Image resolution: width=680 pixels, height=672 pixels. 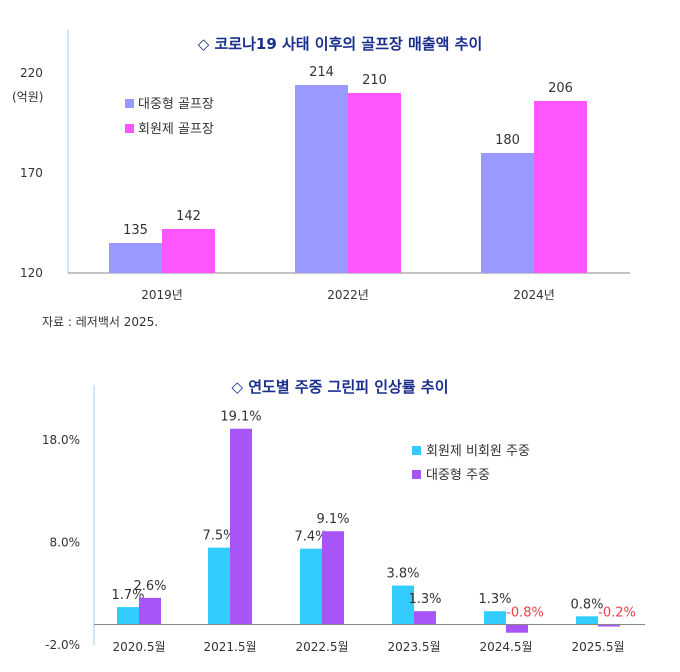 I want to click on chart2-data-label: 19.1%, so click(x=240, y=417).